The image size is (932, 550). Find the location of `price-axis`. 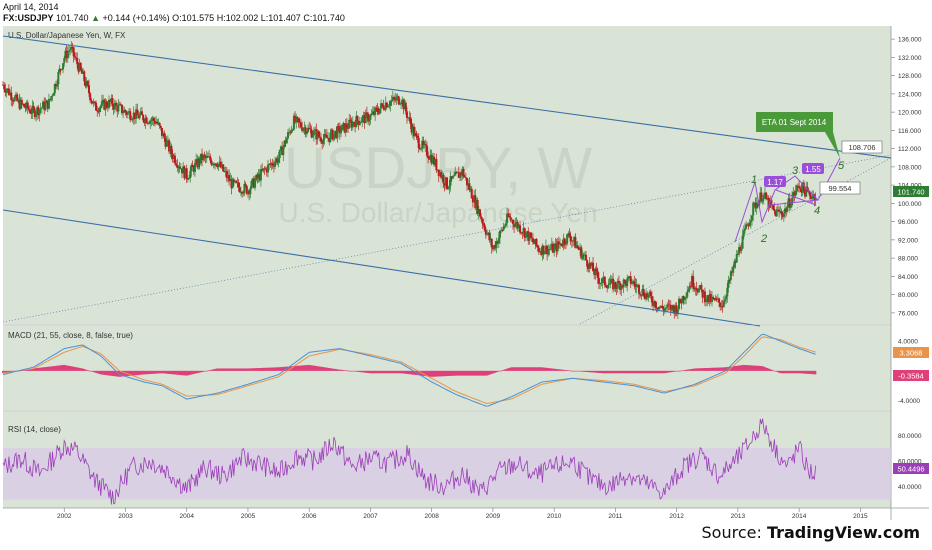

price-axis is located at coordinates (910, 267).